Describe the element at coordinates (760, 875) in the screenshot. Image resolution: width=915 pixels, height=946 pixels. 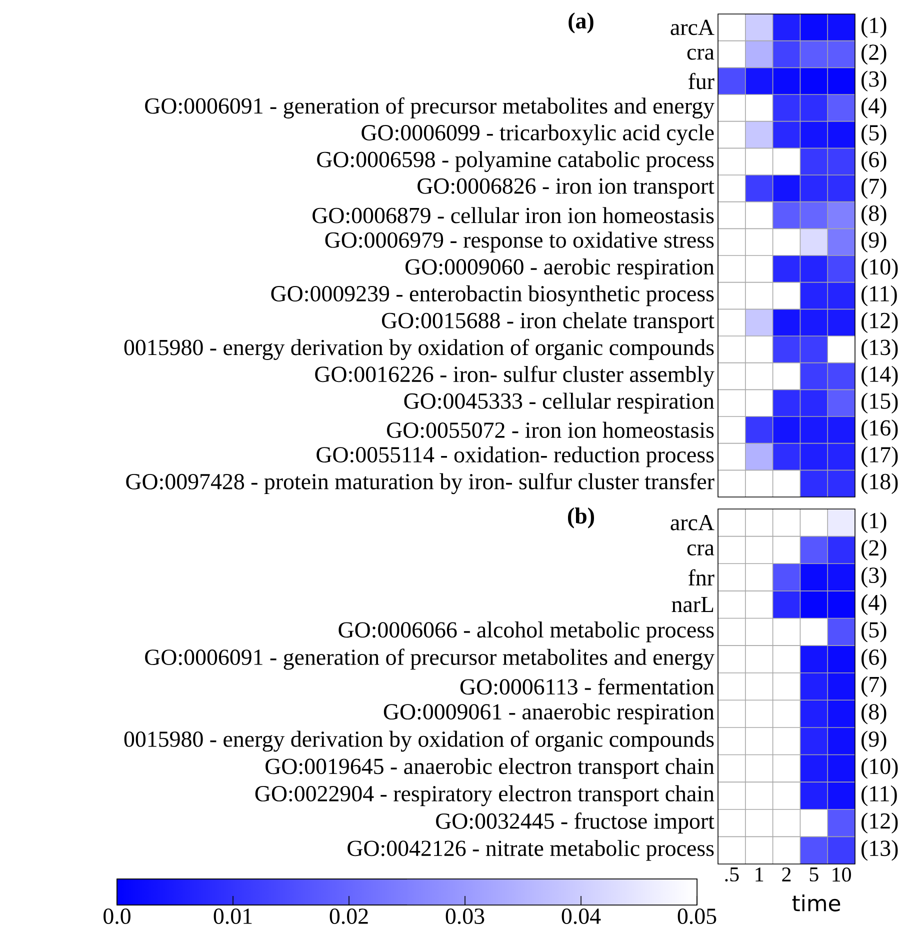
I see `x-tick-label: 1` at that location.